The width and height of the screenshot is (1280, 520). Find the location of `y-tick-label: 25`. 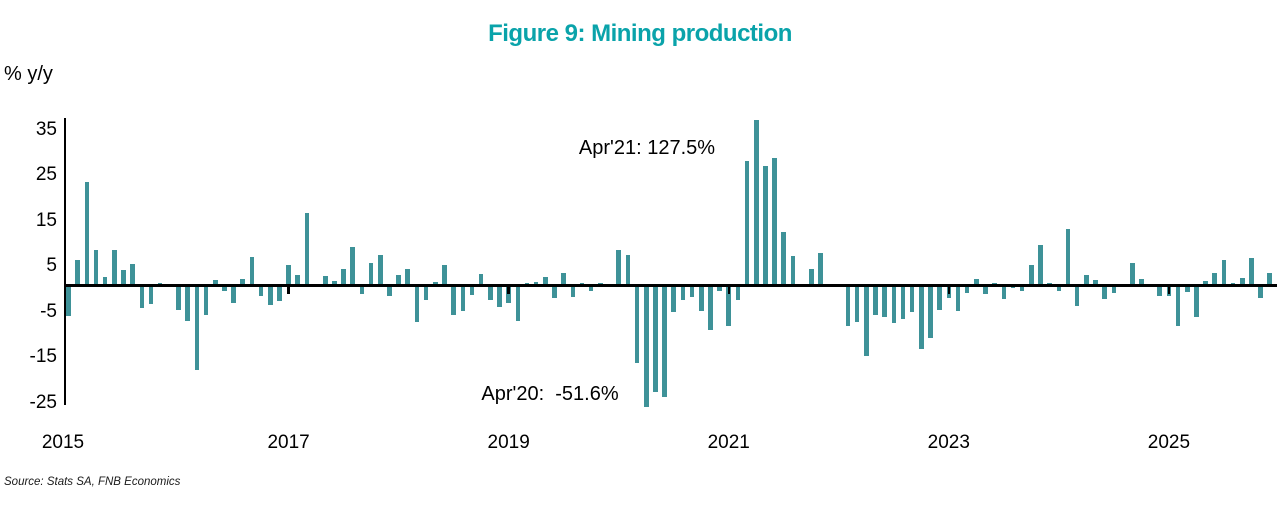

y-tick-label: 25 is located at coordinates (46, 175).